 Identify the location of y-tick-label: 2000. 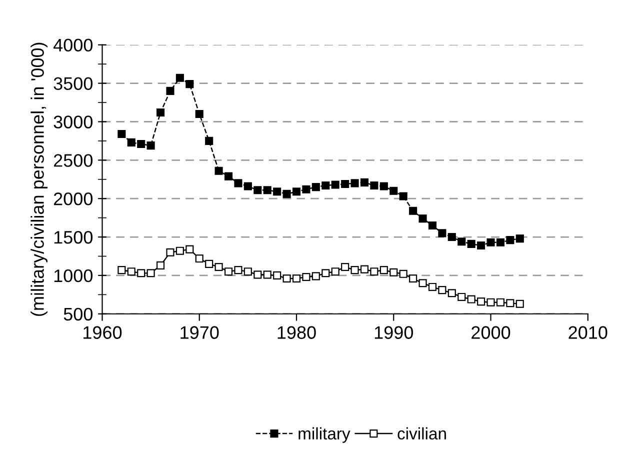
(73, 199).